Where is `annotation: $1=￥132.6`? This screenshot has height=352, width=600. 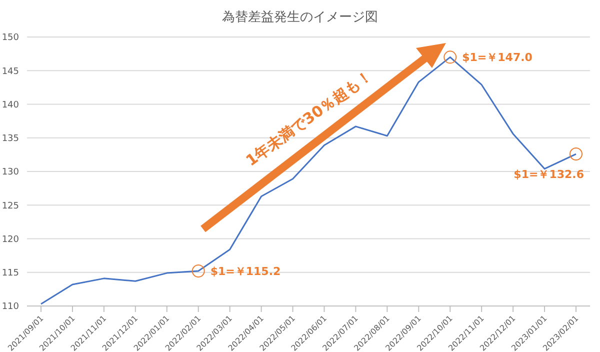
annotation: $1=￥132.6 is located at coordinates (549, 175).